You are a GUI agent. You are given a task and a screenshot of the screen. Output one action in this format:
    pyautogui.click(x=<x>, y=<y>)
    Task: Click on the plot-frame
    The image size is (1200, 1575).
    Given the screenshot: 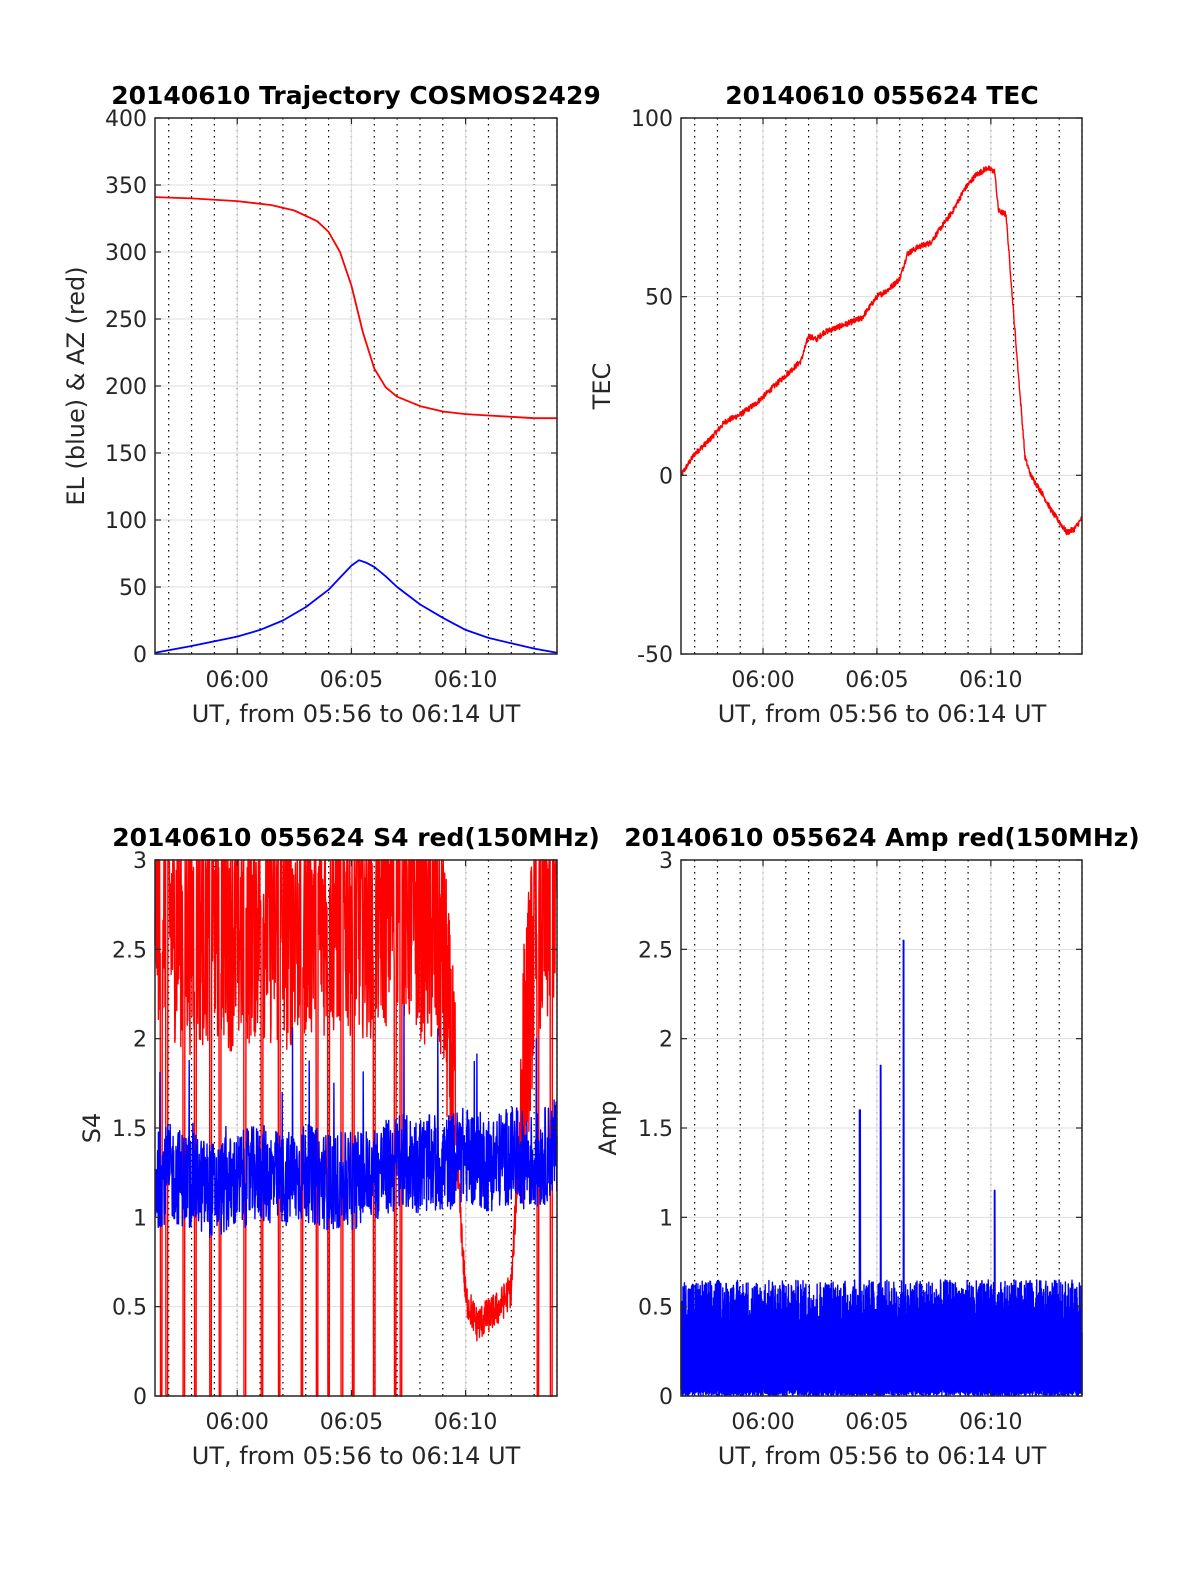 What is the action you would take?
    pyautogui.click(x=881, y=386)
    